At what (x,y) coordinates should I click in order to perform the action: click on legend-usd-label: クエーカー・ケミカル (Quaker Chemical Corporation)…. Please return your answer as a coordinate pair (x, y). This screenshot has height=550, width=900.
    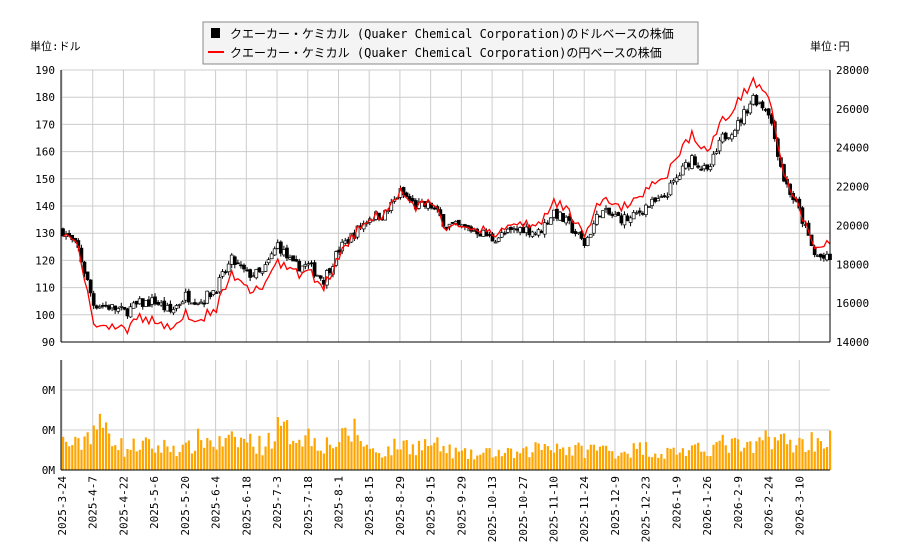
    Looking at the image, I should click on (452, 33).